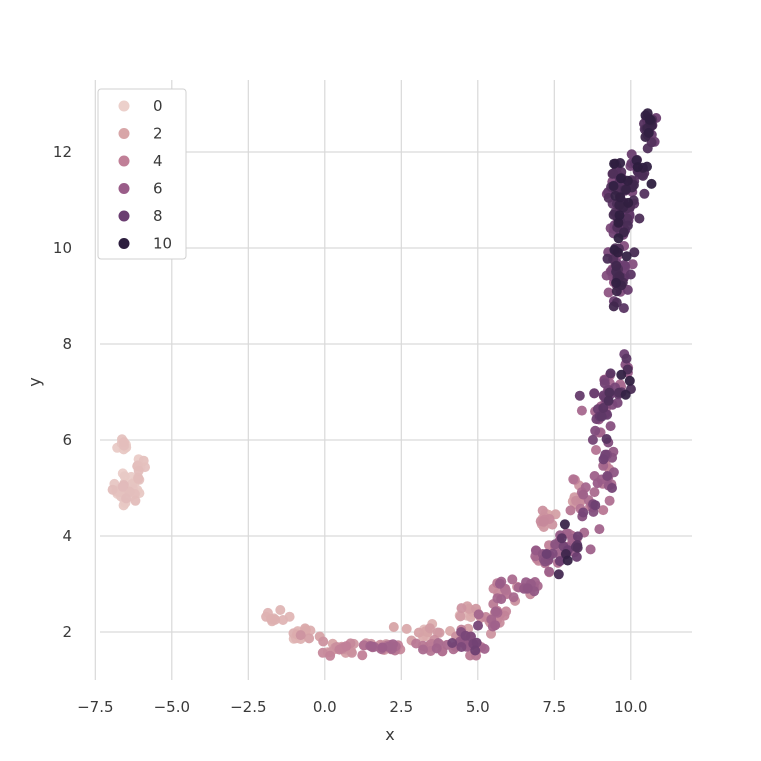 This screenshot has width=761, height=761. What do you see at coordinates (158, 189) in the screenshot?
I see `legend-label: 6` at bounding box center [158, 189].